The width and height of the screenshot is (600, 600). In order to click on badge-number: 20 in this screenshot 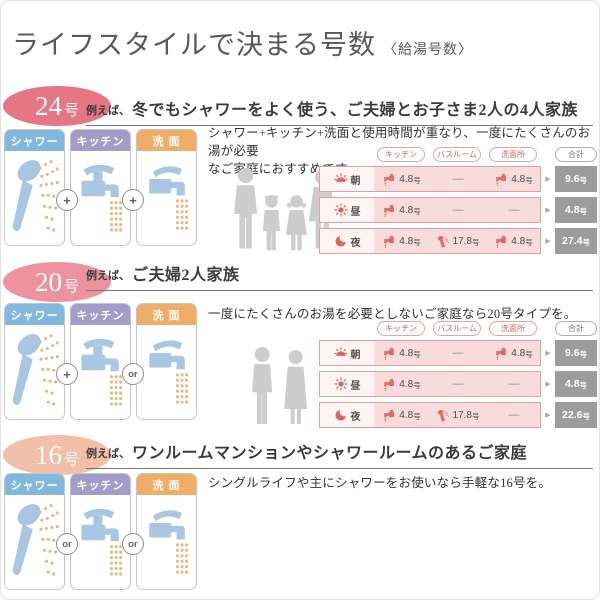, I will do `click(48, 281)`.